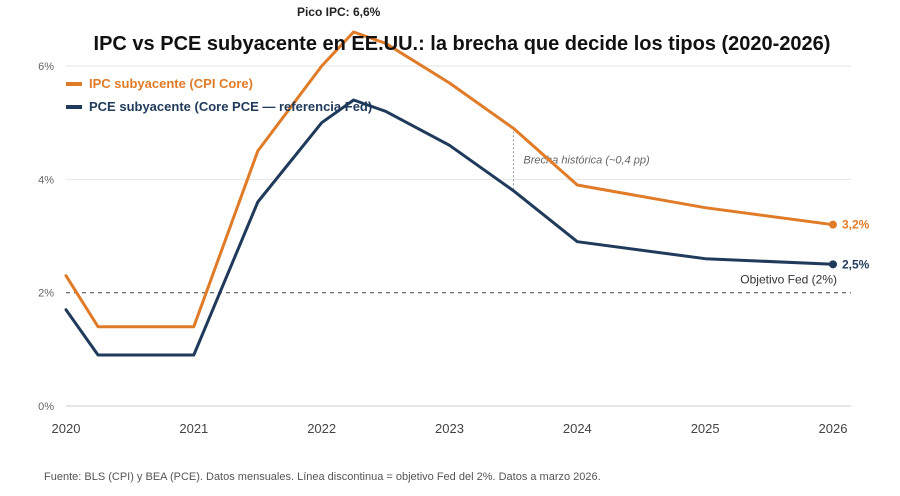  I want to click on reference-line-group: Objetivo Fed (2%), so click(458, 283).